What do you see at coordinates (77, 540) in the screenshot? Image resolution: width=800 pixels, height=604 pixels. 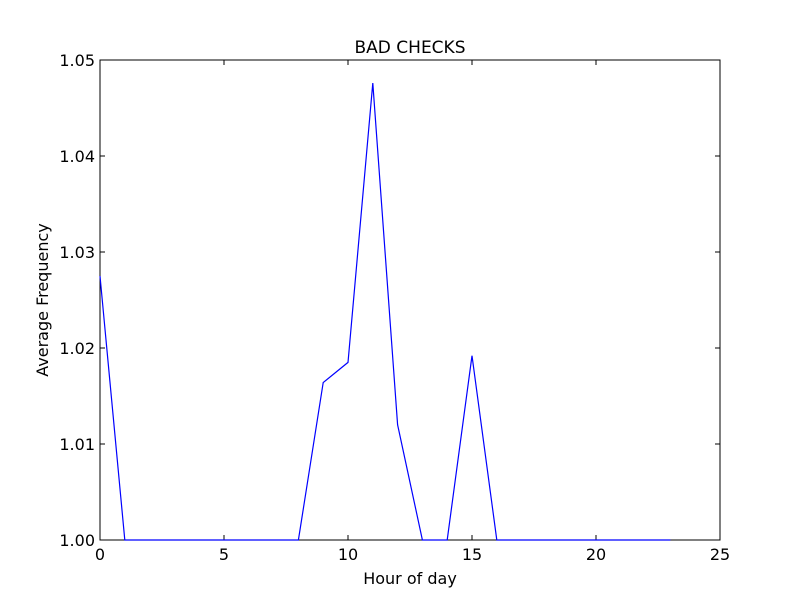 I see `y-tick-label: 1.00` at bounding box center [77, 540].